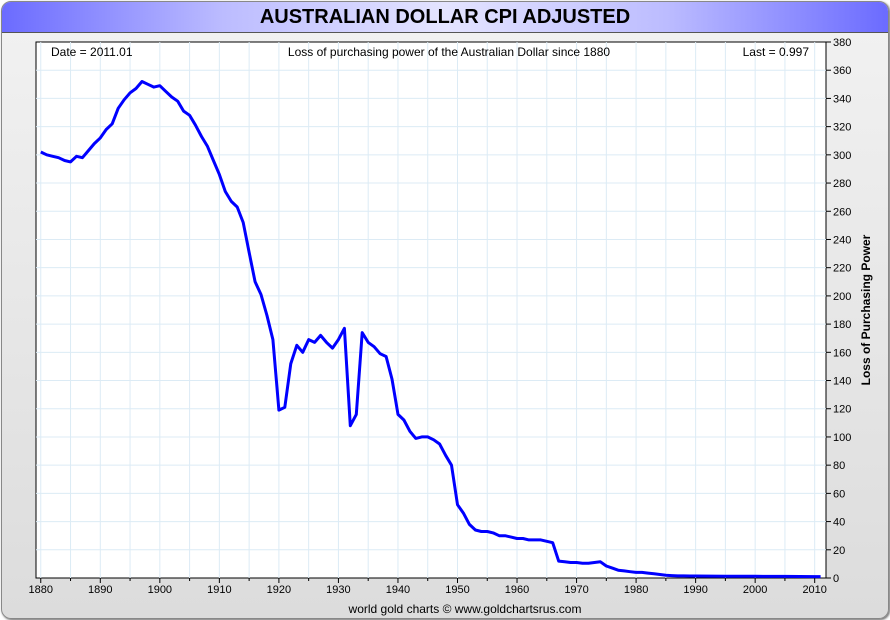 This screenshot has height=620, width=890. I want to click on x-tick-label: 1900, so click(160, 590).